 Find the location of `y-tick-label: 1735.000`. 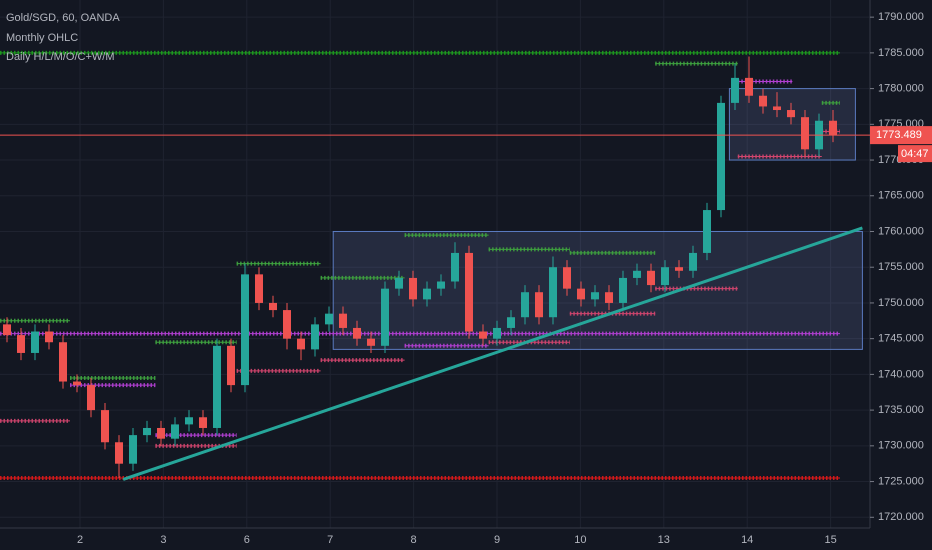

y-tick-label: 1735.000 is located at coordinates (901, 410).